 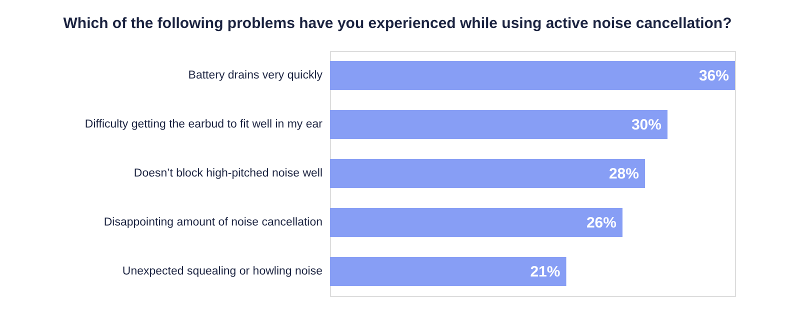 I want to click on y-tick-label: Unexpected squealing or howling noise, so click(x=222, y=272).